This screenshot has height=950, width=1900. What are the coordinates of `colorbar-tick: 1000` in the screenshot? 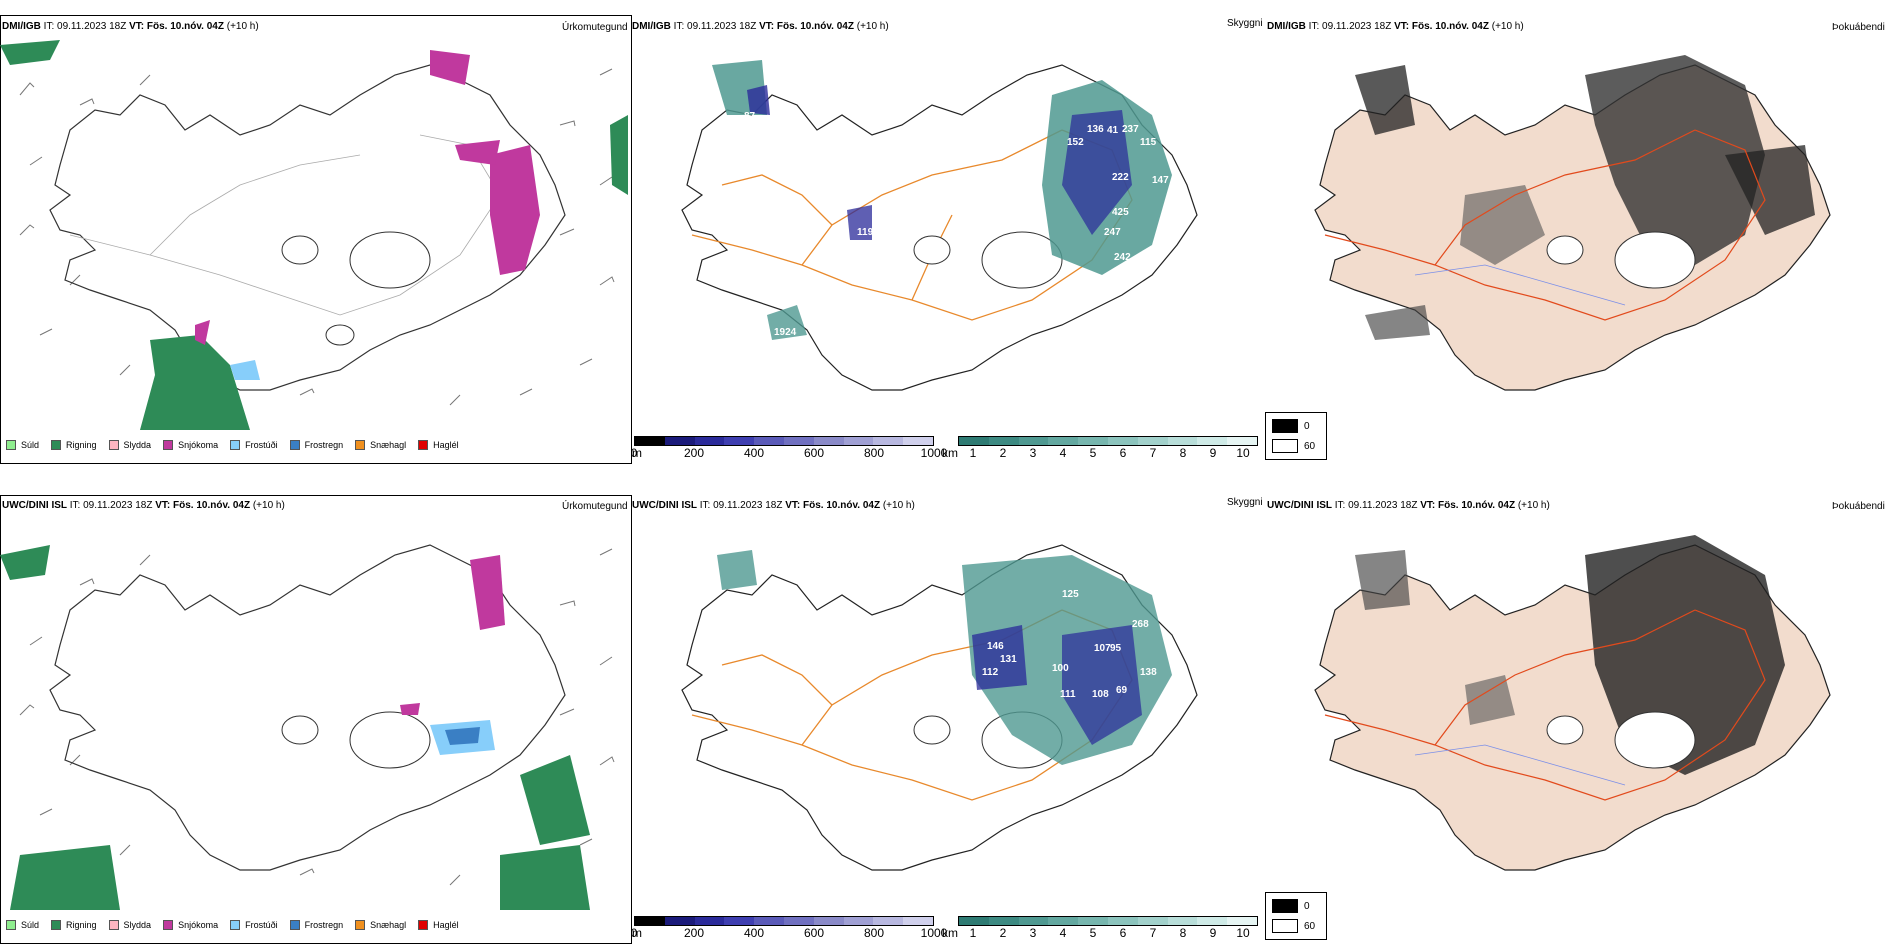 It's located at (934, 933).